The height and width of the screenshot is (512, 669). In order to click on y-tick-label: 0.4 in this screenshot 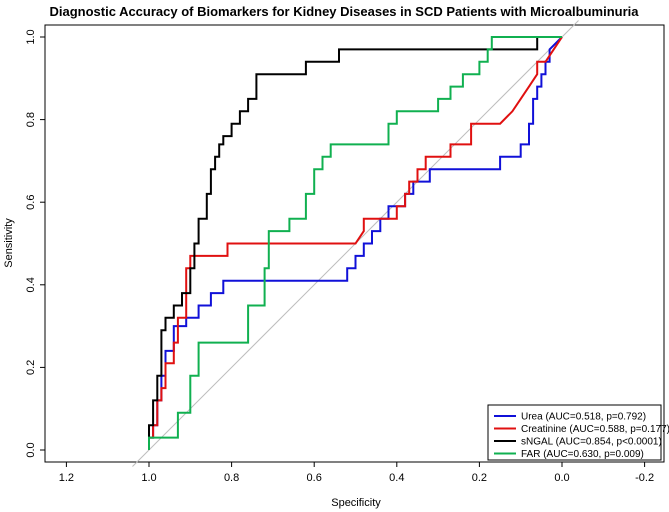, I will do `click(31, 284)`.